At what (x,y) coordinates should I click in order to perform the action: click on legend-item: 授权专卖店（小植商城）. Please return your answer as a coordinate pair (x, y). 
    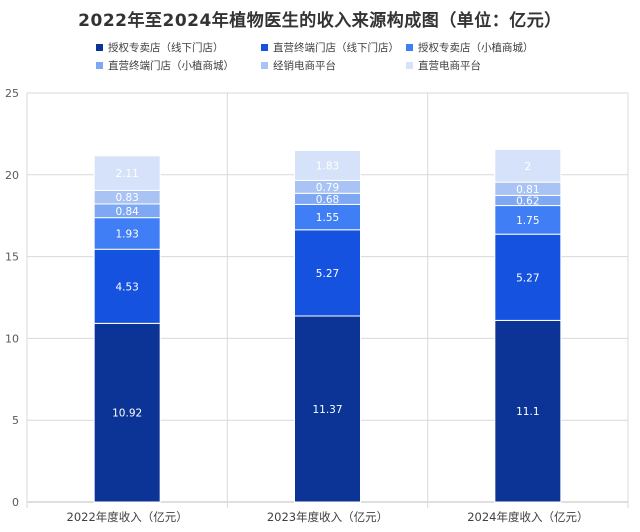
    Looking at the image, I should click on (470, 47).